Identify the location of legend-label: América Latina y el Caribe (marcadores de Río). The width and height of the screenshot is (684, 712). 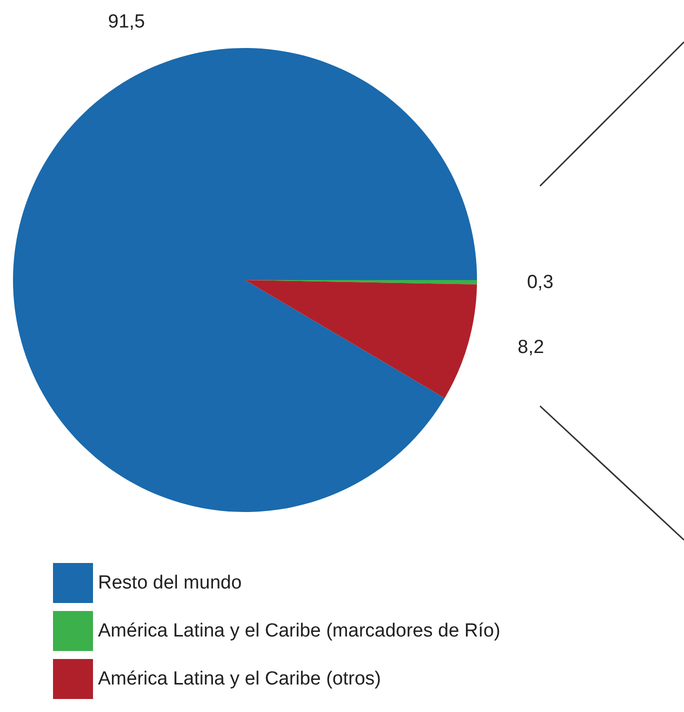
(299, 631).